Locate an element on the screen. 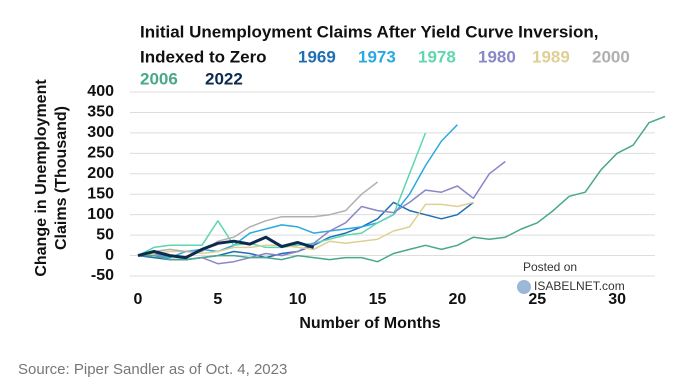  y-tick-label: 250 is located at coordinates (100, 153).